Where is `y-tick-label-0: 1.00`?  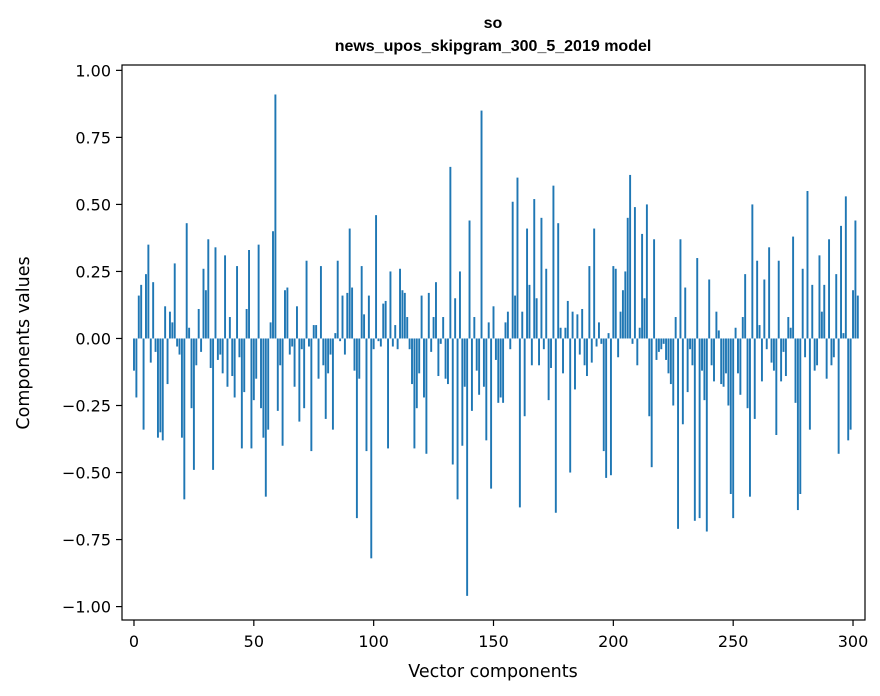 y-tick-label-0: 1.00 is located at coordinates (93, 70).